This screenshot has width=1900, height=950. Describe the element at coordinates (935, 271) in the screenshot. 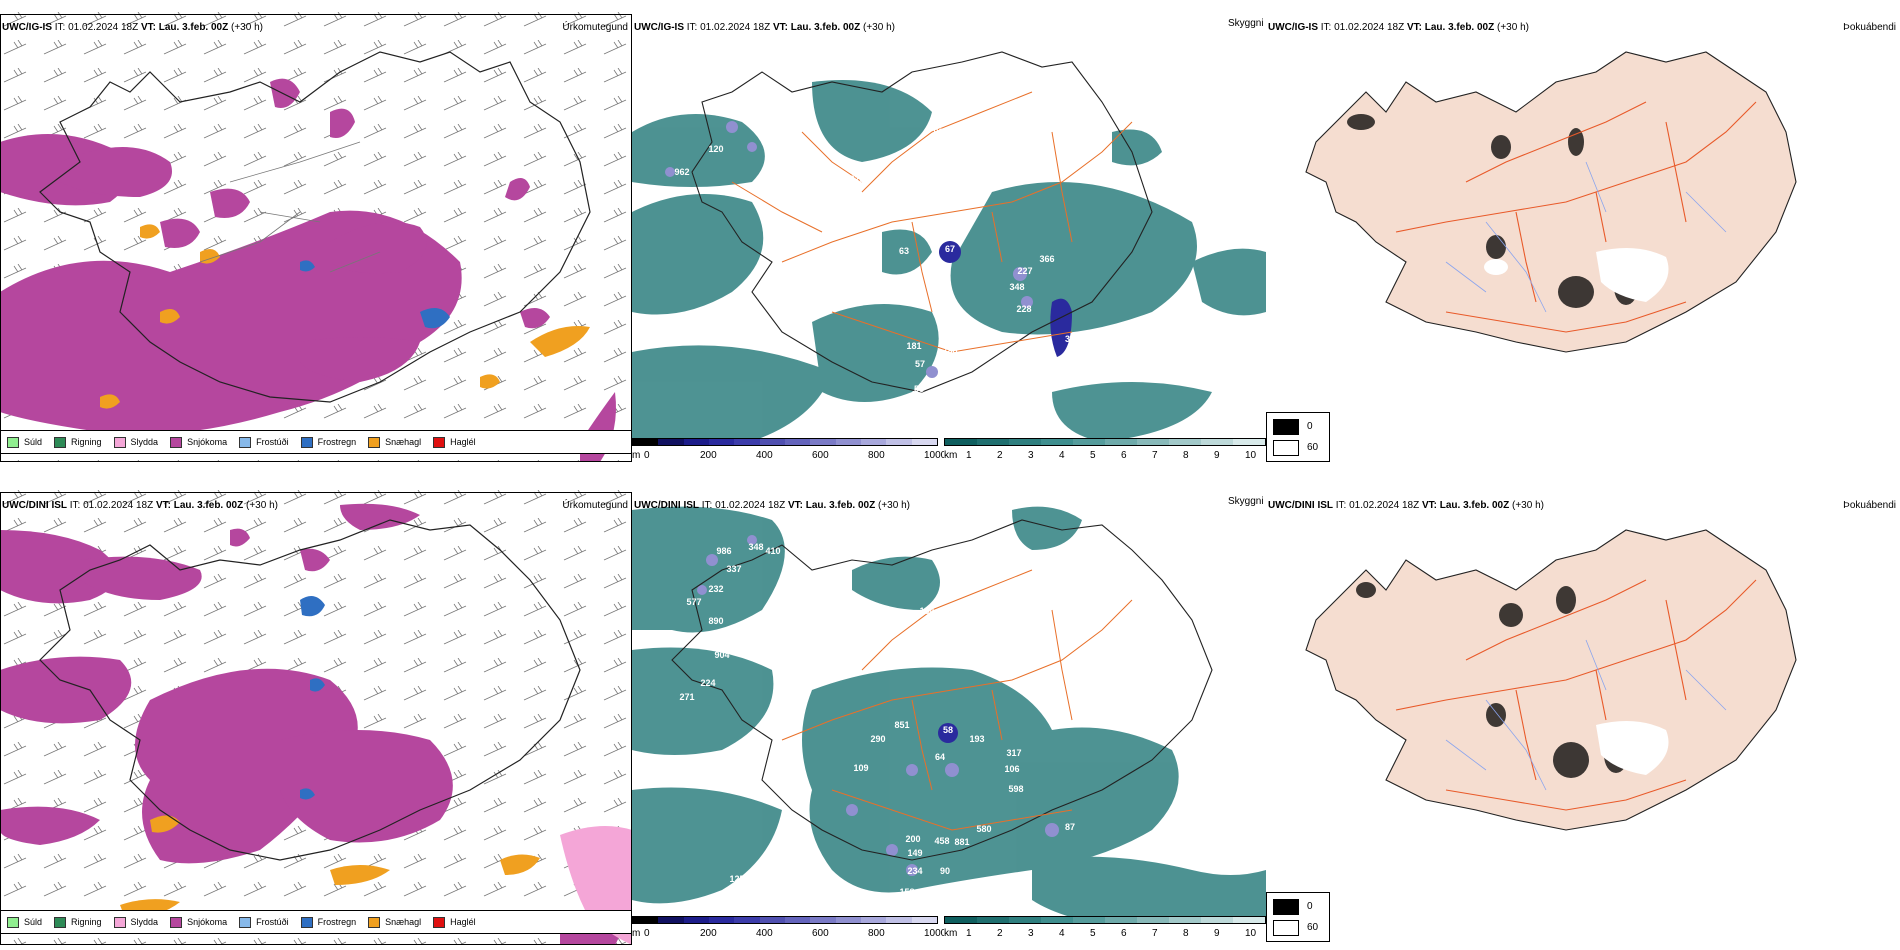

I see `visibility-value-label: 12` at that location.